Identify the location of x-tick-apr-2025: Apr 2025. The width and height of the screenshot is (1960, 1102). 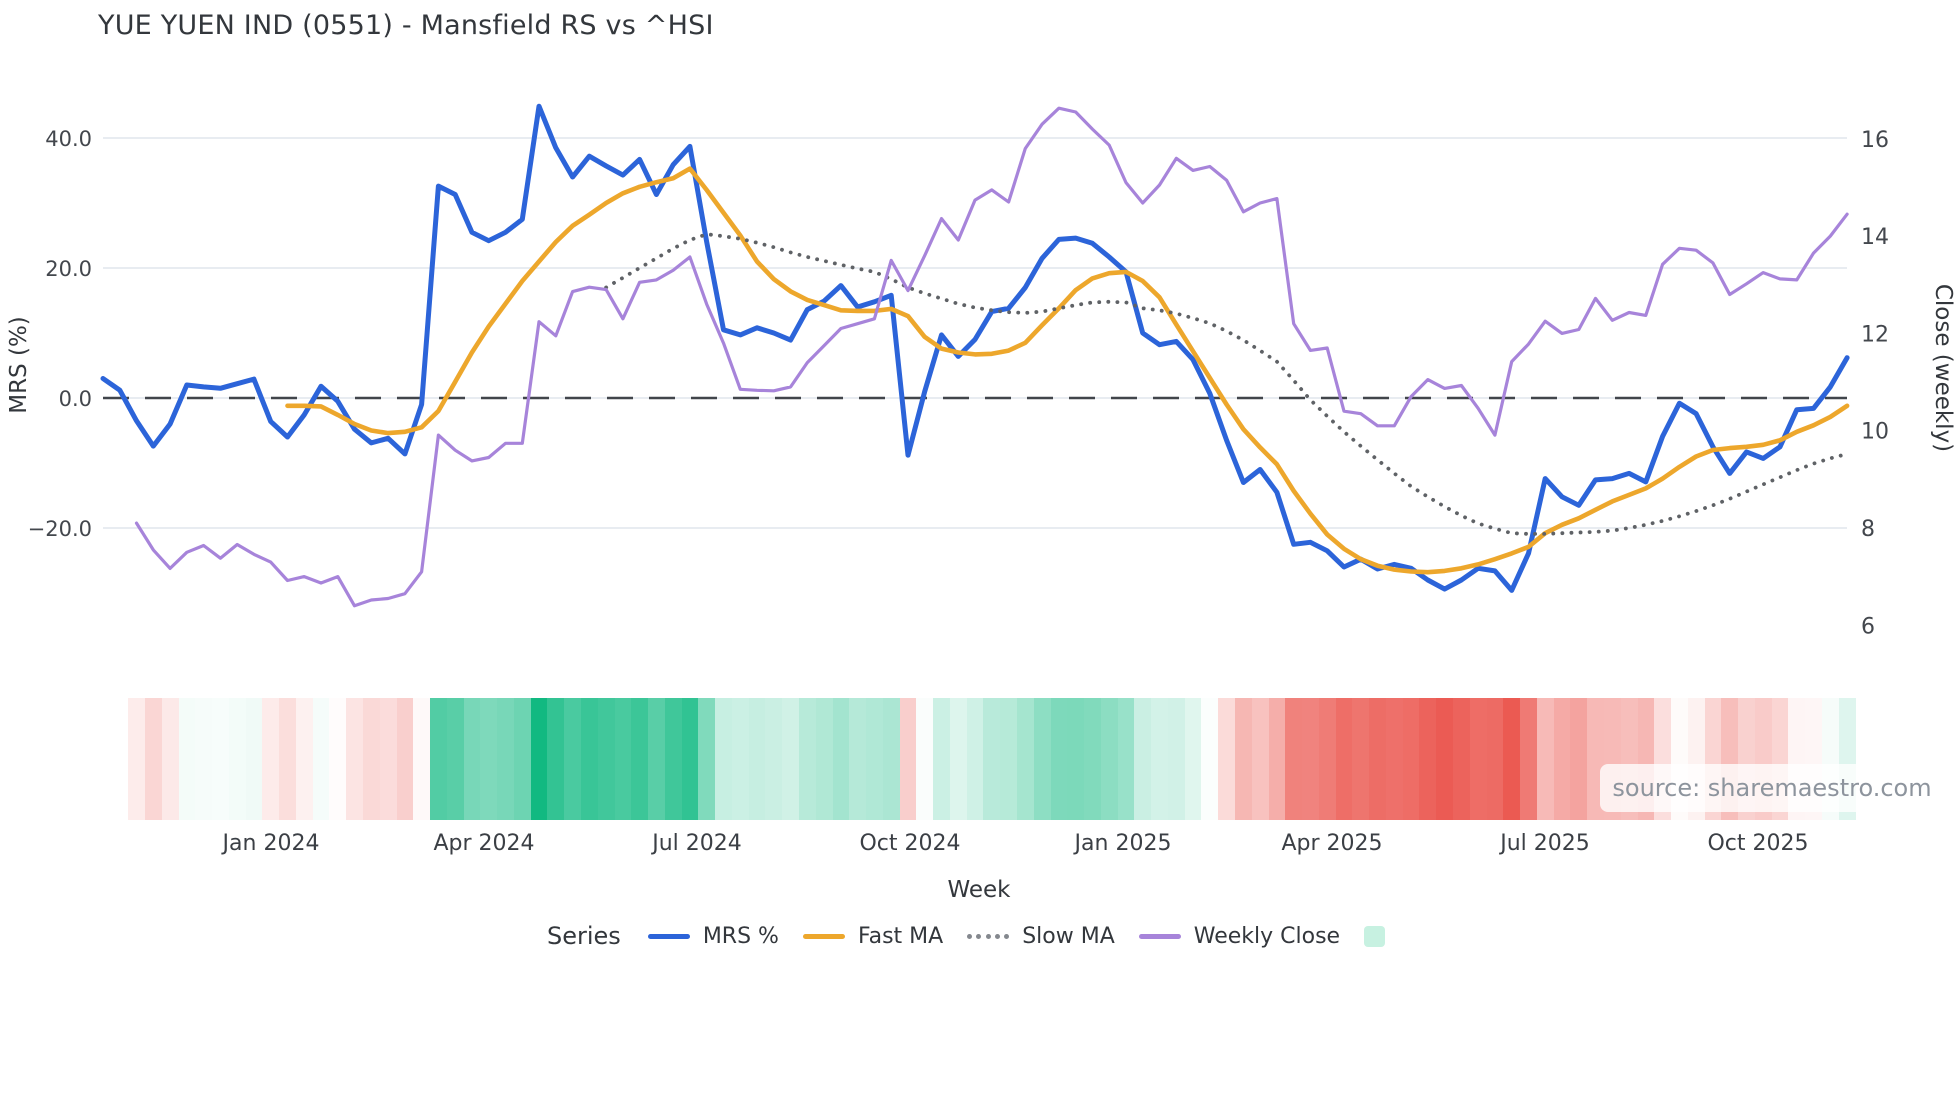
(1332, 843).